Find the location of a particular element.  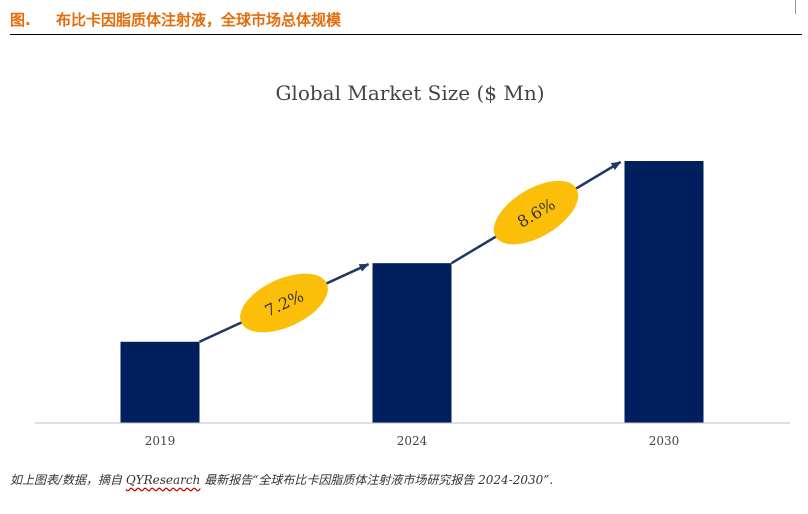

footnote-suffix: 最新报告“全球布比卡因脂质体注射液市场研究报告 2024-2030”. is located at coordinates (379, 480).